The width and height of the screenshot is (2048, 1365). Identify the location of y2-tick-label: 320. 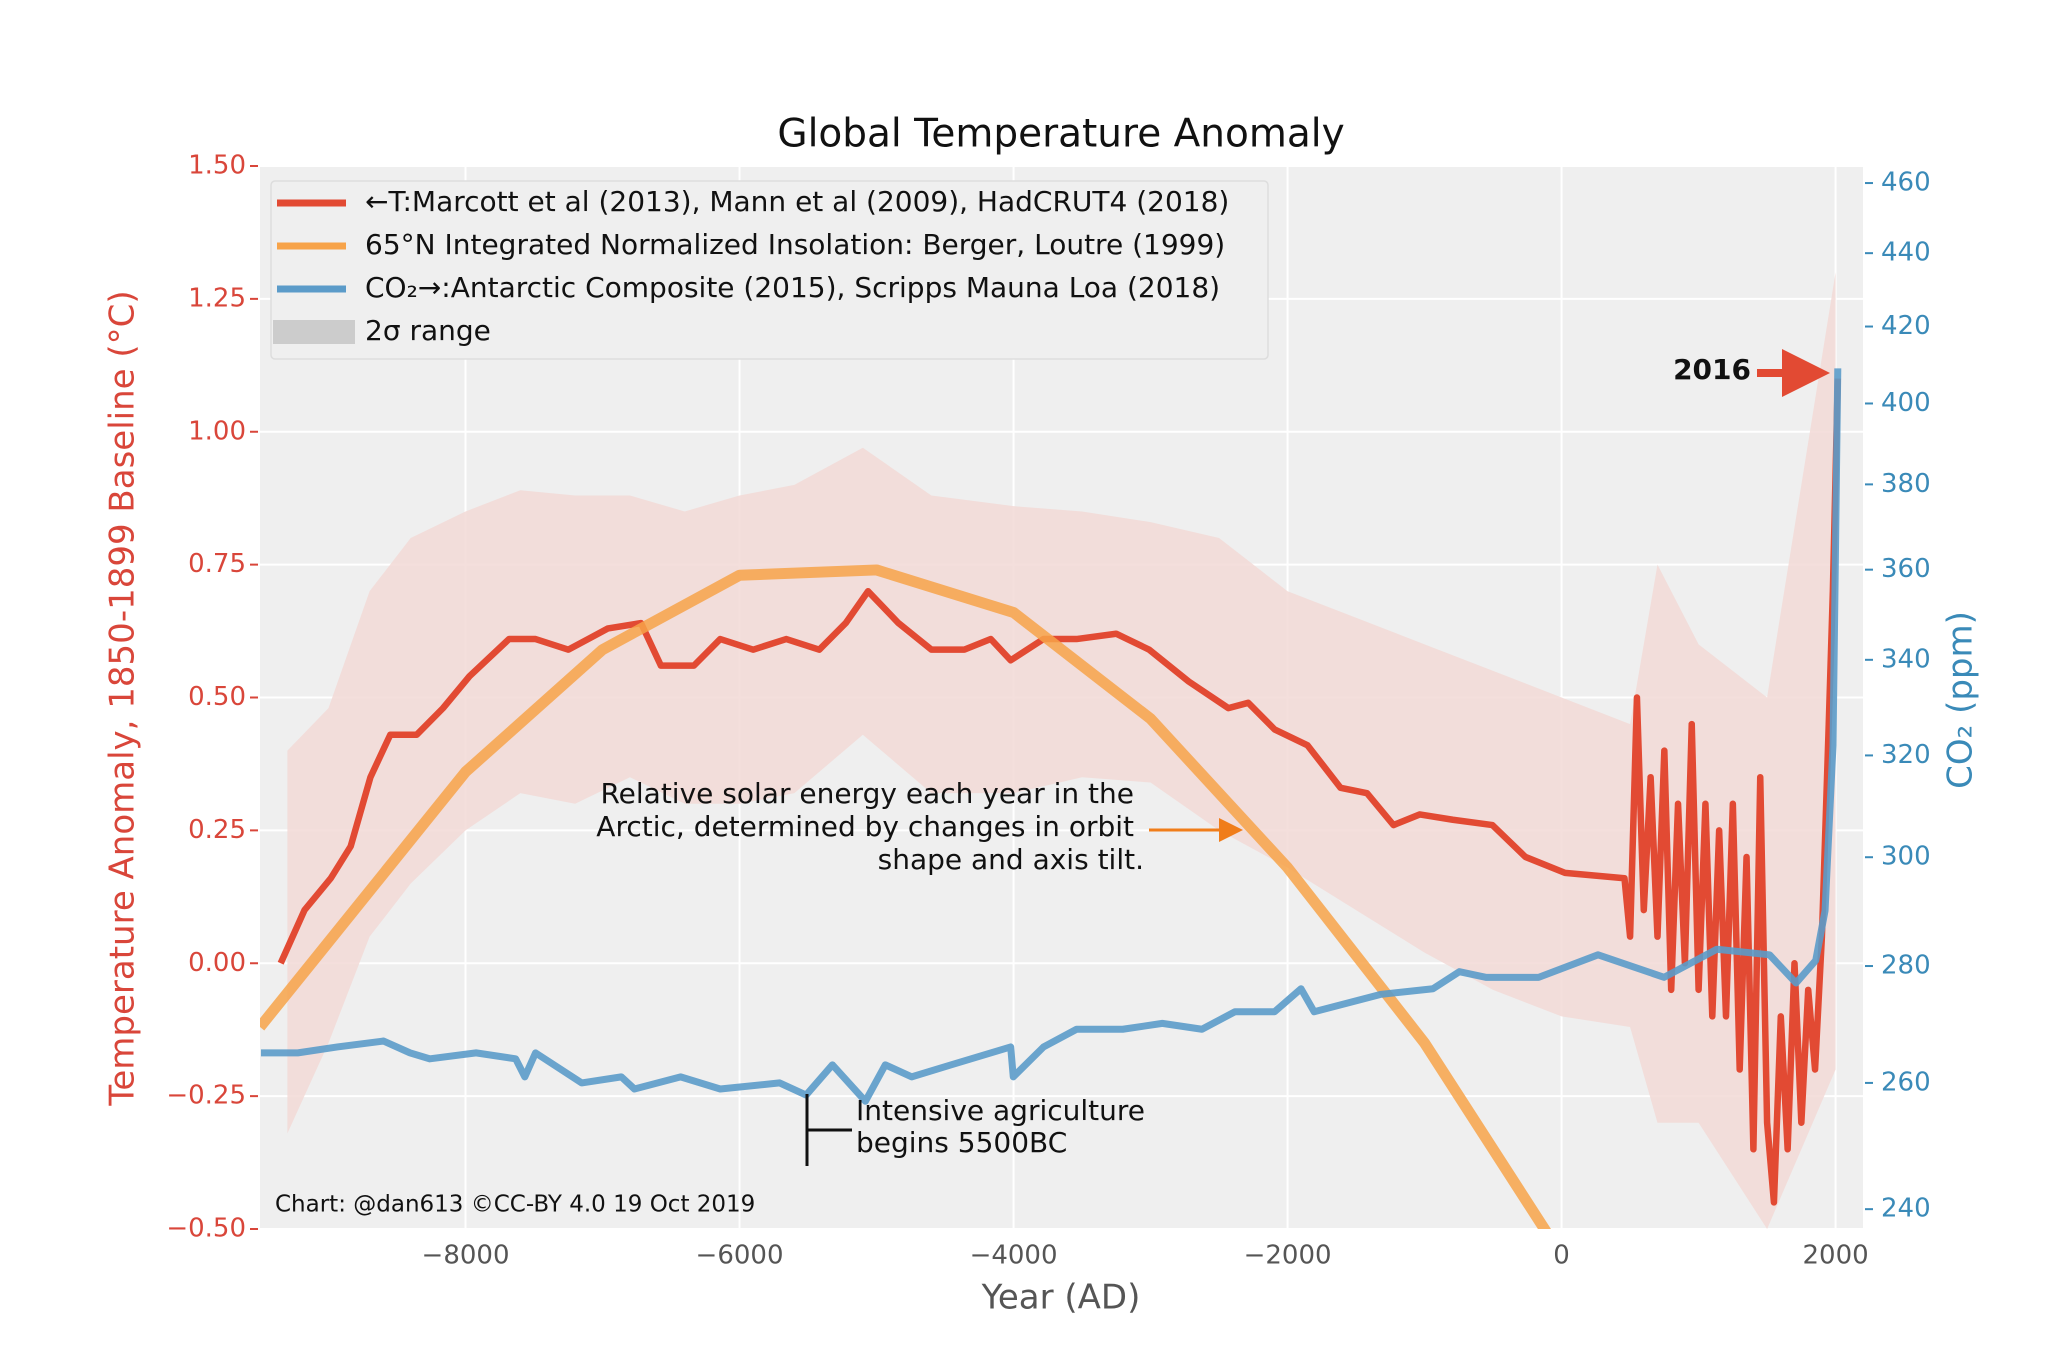
(1906, 755).